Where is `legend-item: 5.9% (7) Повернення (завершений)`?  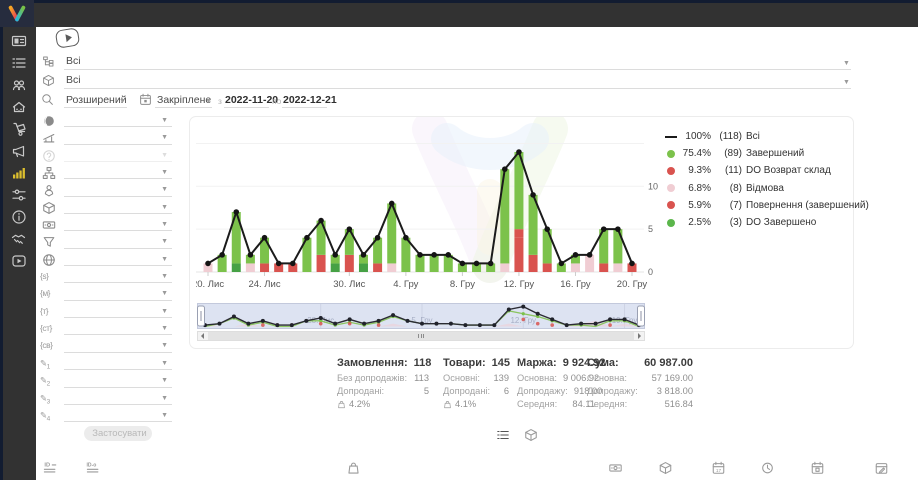
legend-item: 5.9% (7) Повернення (завершений) is located at coordinates (766, 205).